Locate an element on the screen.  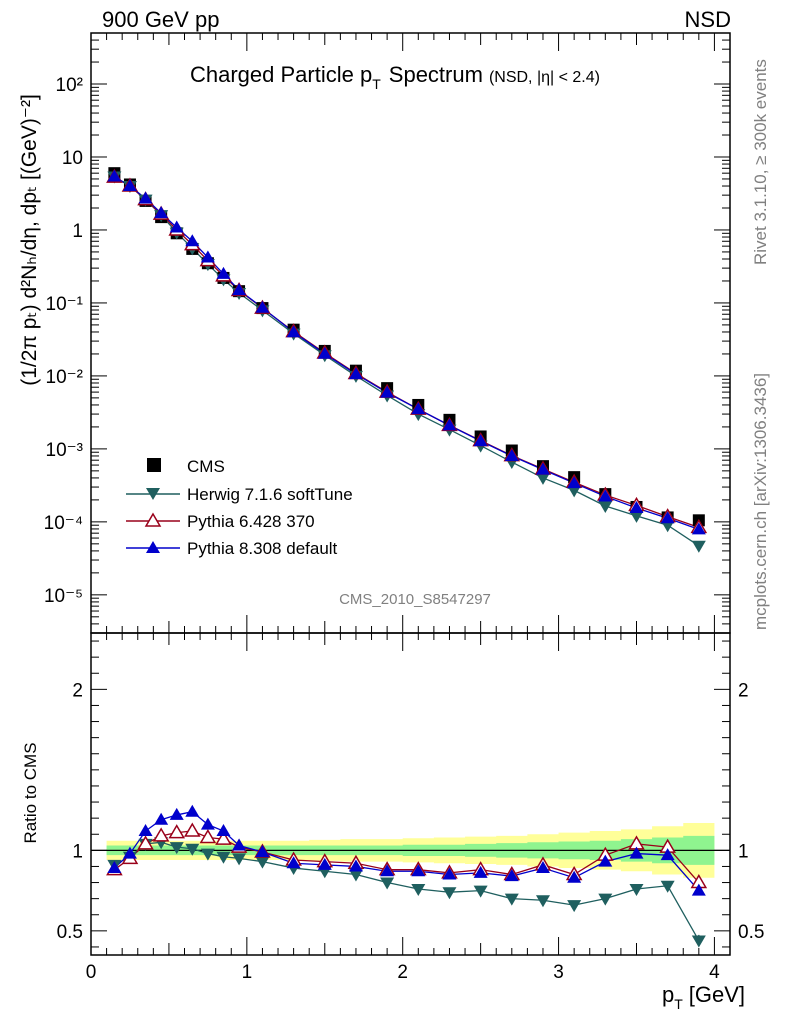
chart-title-sub: T is located at coordinates (376, 84).